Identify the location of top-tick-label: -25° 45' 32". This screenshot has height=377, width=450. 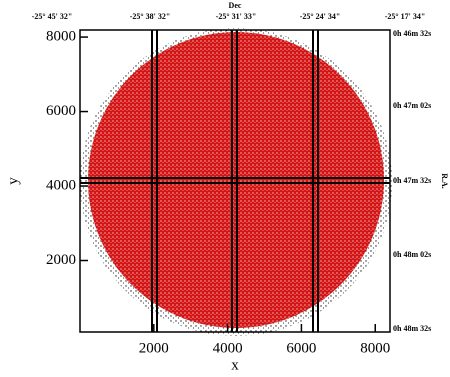
(52, 16).